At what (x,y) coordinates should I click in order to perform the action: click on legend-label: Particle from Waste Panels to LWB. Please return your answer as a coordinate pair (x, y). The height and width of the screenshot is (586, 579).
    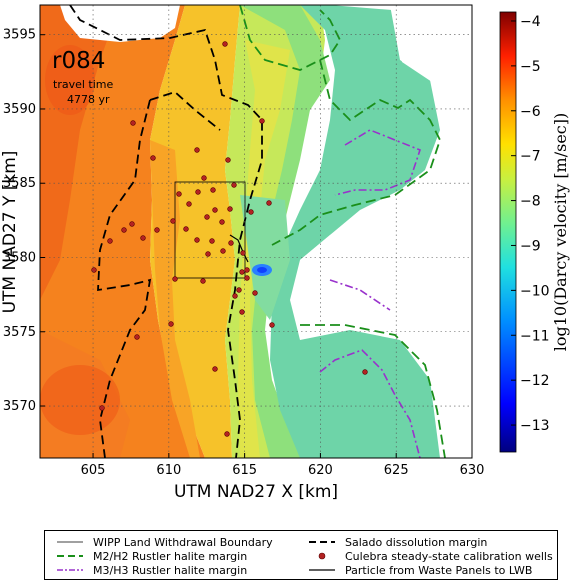
    Looking at the image, I should click on (439, 570).